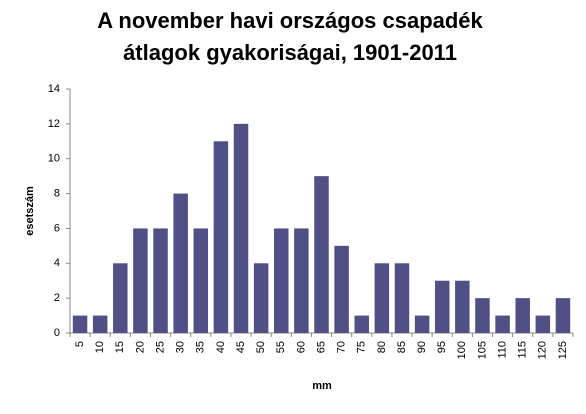  Describe the element at coordinates (57, 228) in the screenshot. I see `y-tick-label: 6` at that location.